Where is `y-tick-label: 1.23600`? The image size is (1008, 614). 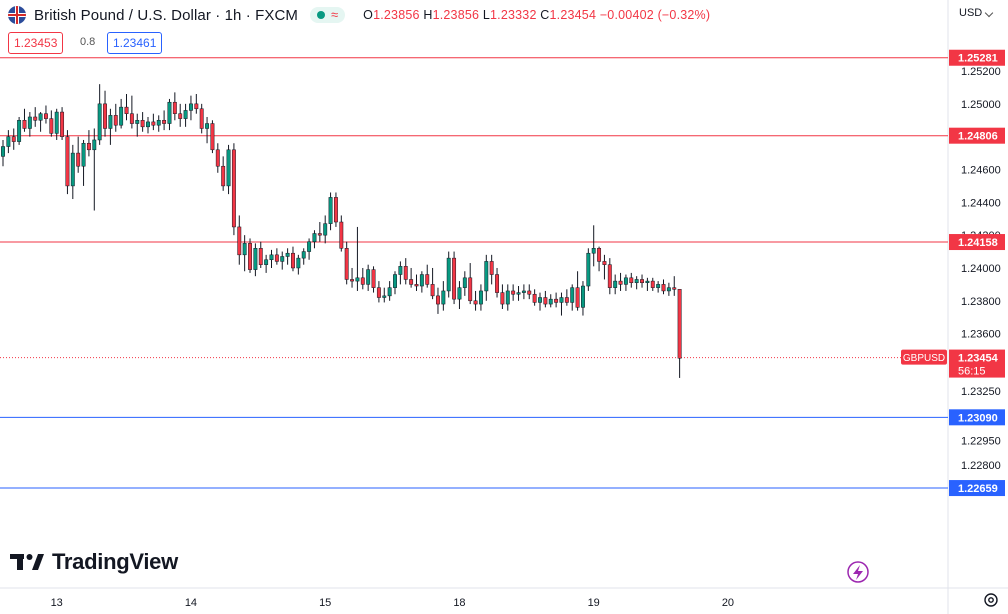 y-tick-label: 1.23600 is located at coordinates (981, 335).